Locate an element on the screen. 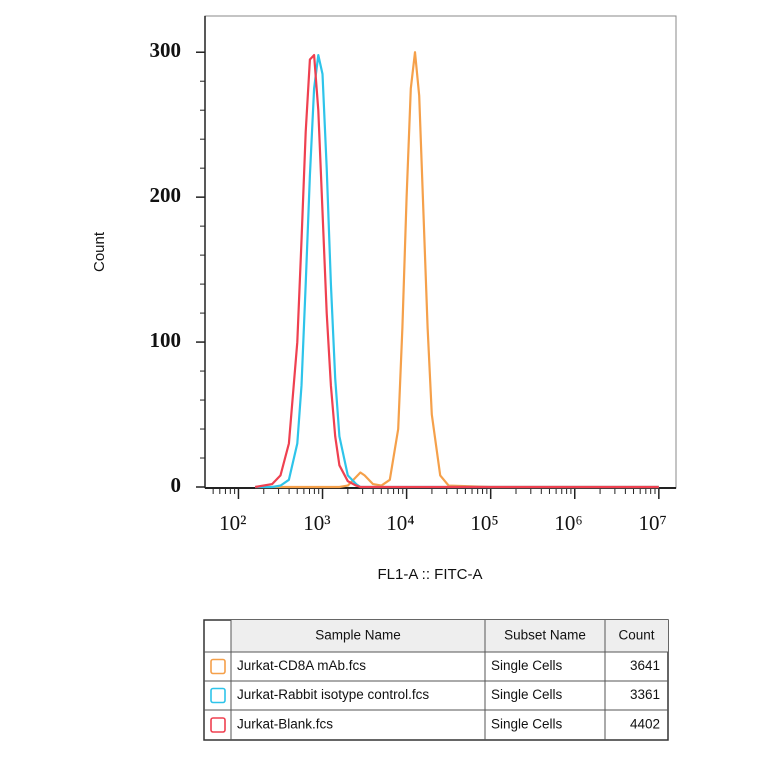 This screenshot has width=764, height=764. legend-entry: Jurkat-CD8A mAb.fcs is located at coordinates (301, 665).